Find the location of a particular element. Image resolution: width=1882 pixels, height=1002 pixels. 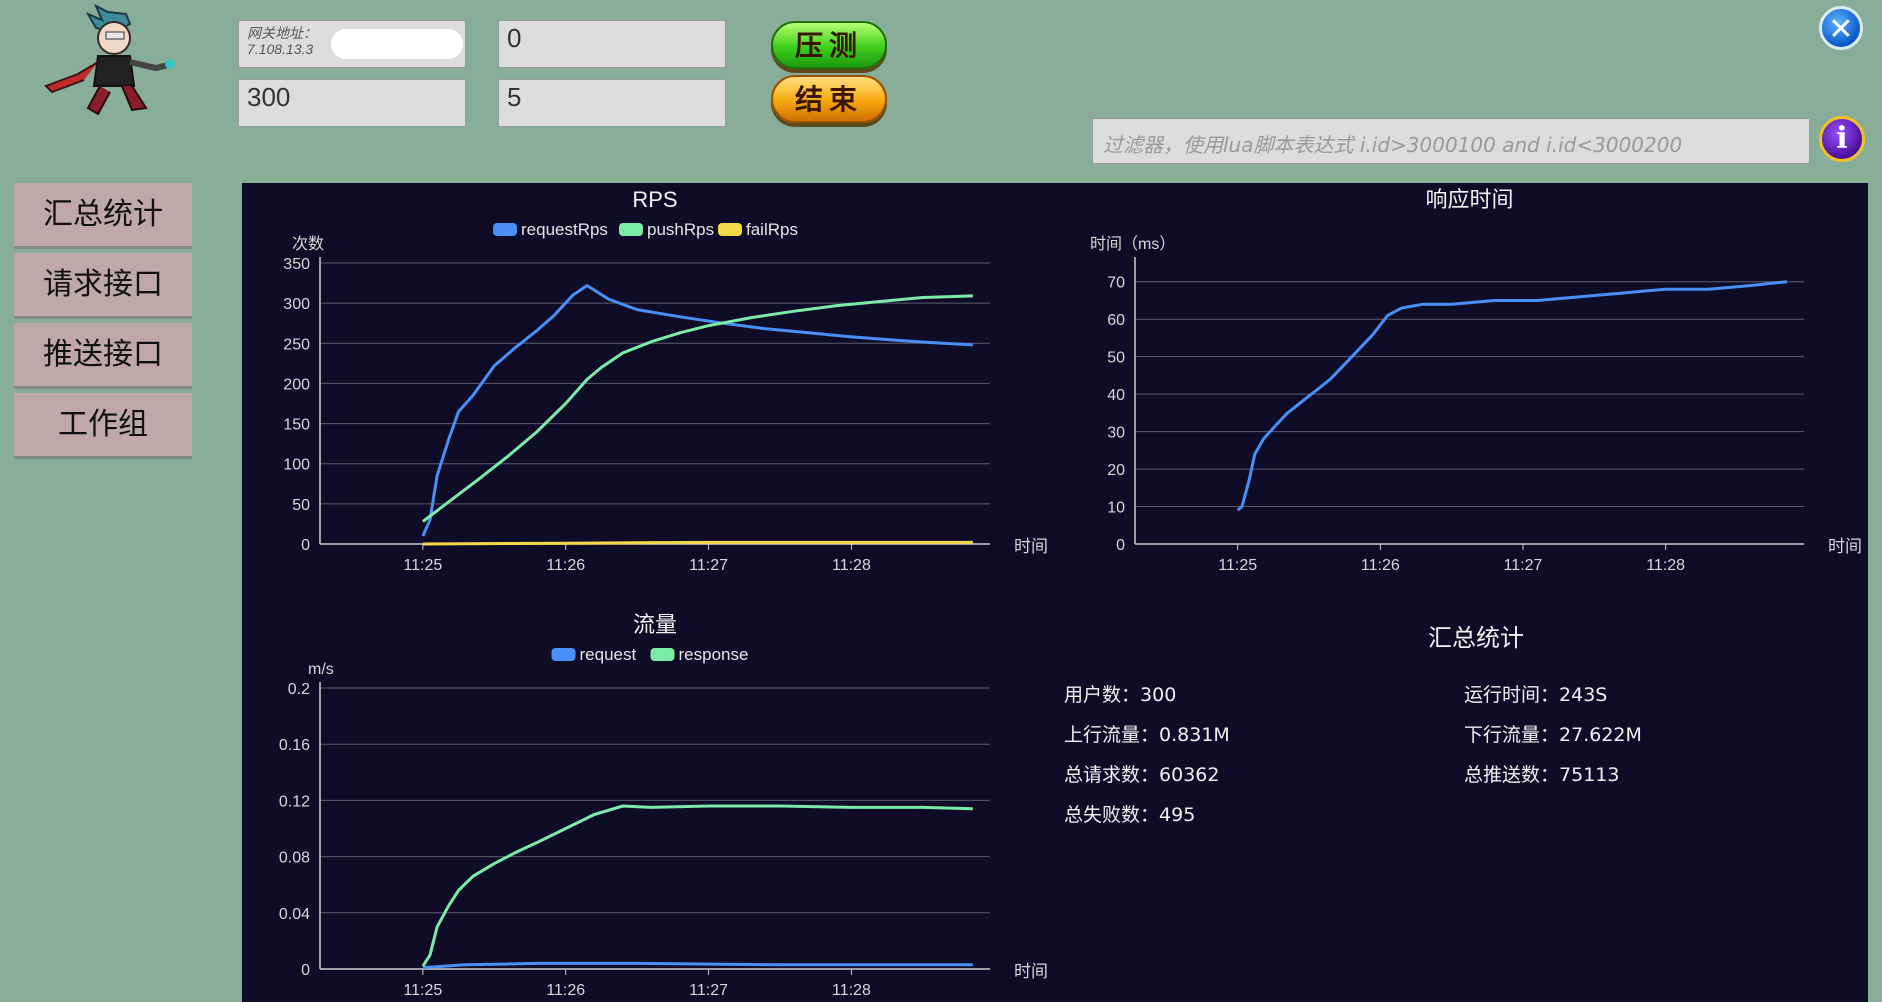

stat-value: 27.622M is located at coordinates (1600, 735).